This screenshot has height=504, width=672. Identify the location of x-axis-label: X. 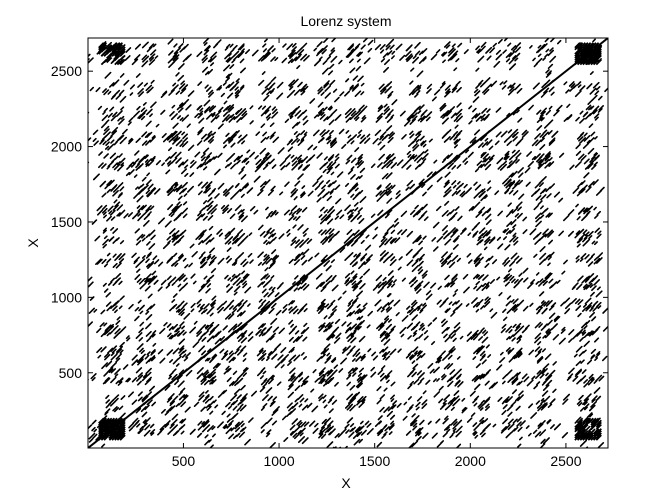
(346, 483).